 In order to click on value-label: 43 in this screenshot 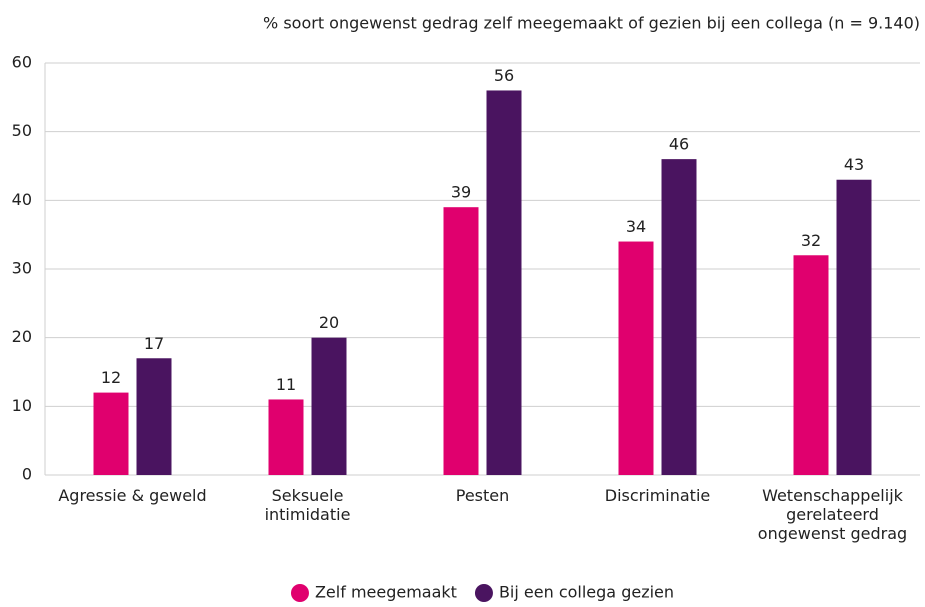, I will do `click(854, 164)`.